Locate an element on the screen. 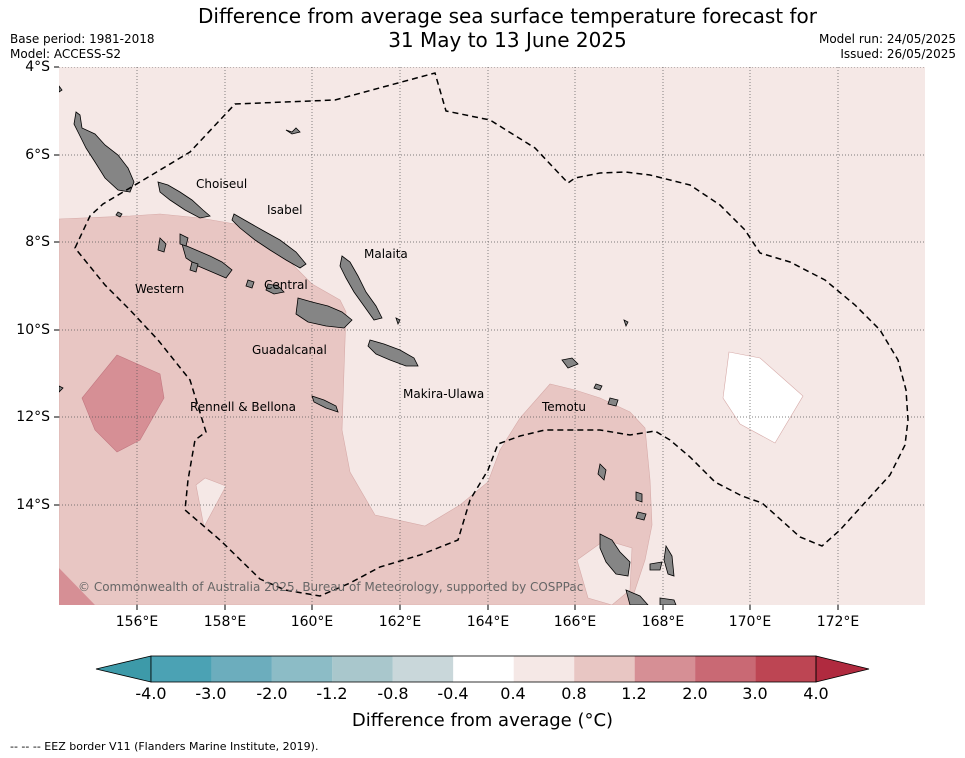 Image resolution: width=965 pixels, height=758 pixels. colorbar-arrow-low is located at coordinates (123, 669).